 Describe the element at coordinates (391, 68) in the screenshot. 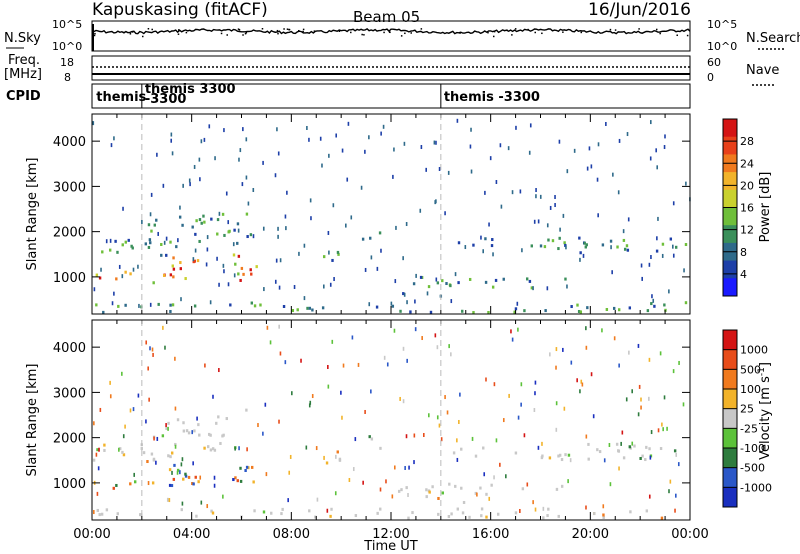

I see `freq-frame` at that location.